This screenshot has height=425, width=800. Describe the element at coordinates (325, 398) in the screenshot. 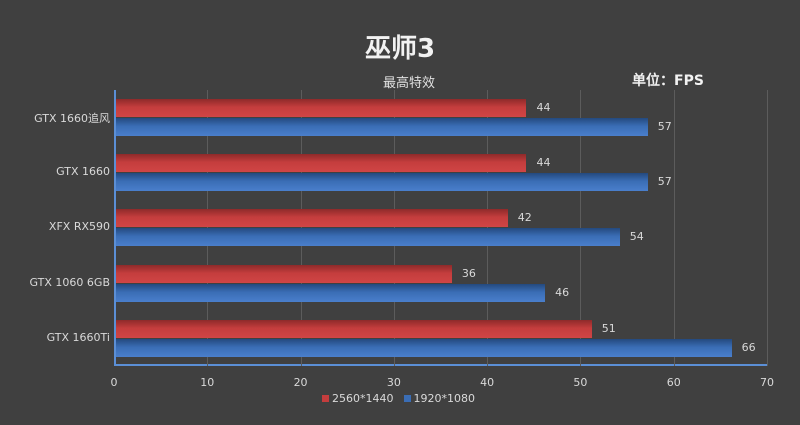

I see `legend-swatch-red-icon` at that location.